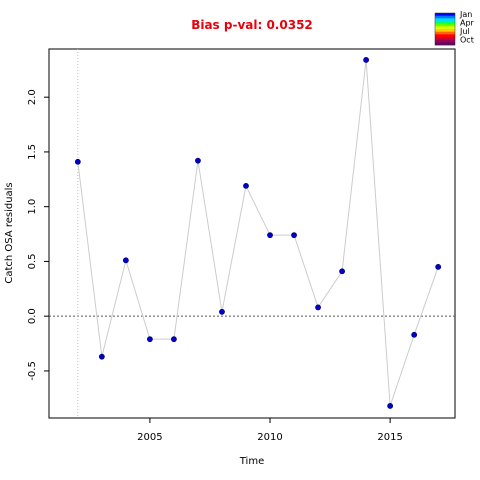 This screenshot has height=480, width=480. Describe the element at coordinates (125, 260) in the screenshot. I see `data-point-2004` at that location.